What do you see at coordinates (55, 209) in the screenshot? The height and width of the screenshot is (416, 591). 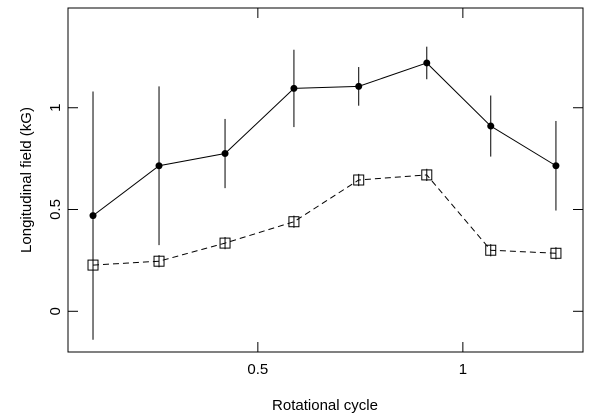 I see `y-tick-label: 0.5` at bounding box center [55, 209].